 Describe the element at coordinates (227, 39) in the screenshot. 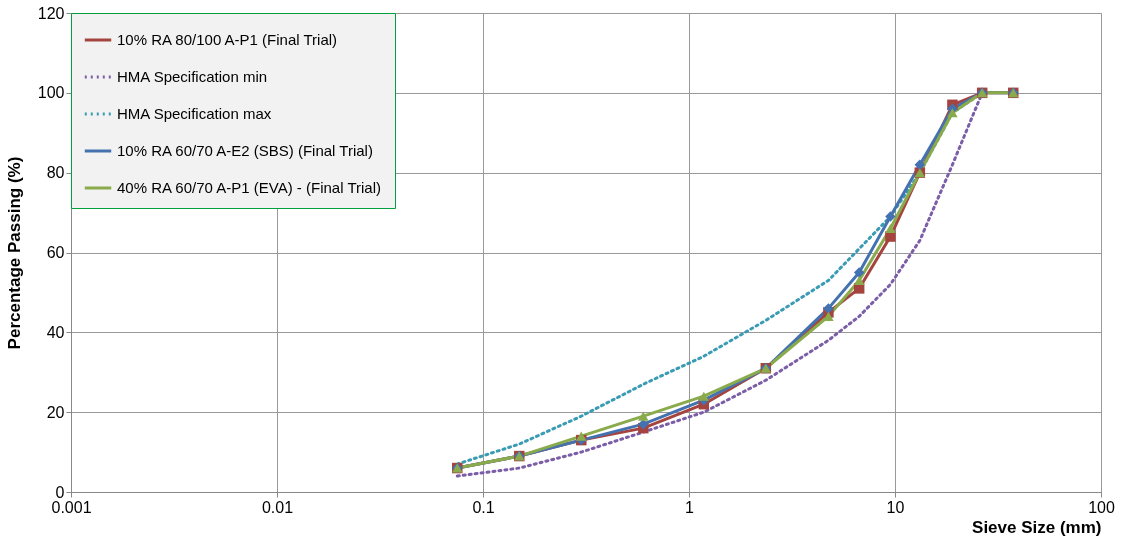

I see `legend-label: 10% RA 80/100 A-P1 (Final Trial)` at that location.